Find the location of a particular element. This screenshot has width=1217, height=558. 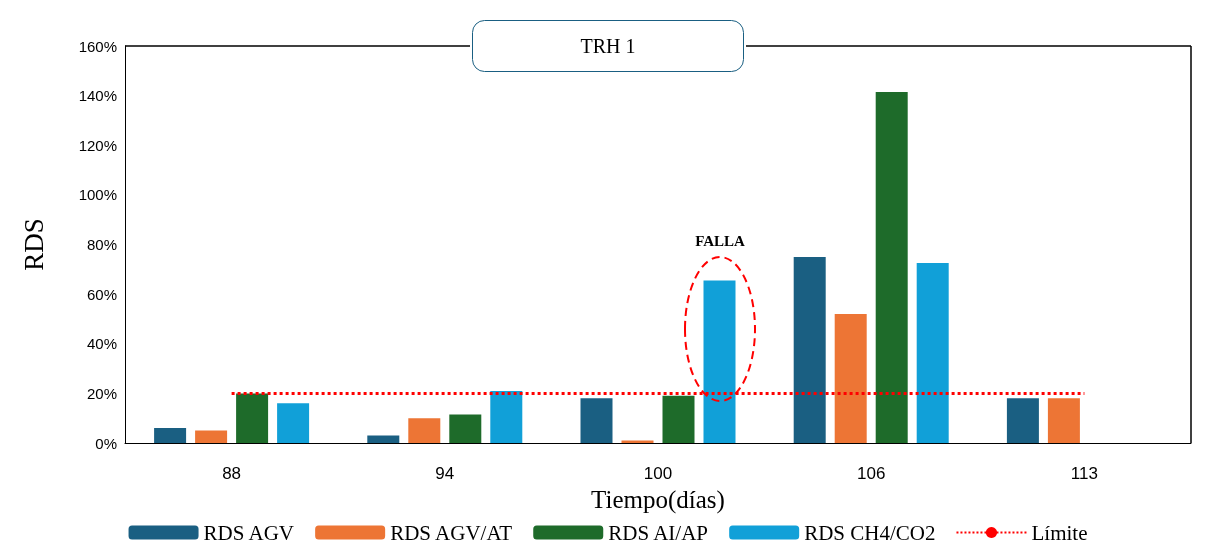

y-tick-label: 0% is located at coordinates (106, 443).